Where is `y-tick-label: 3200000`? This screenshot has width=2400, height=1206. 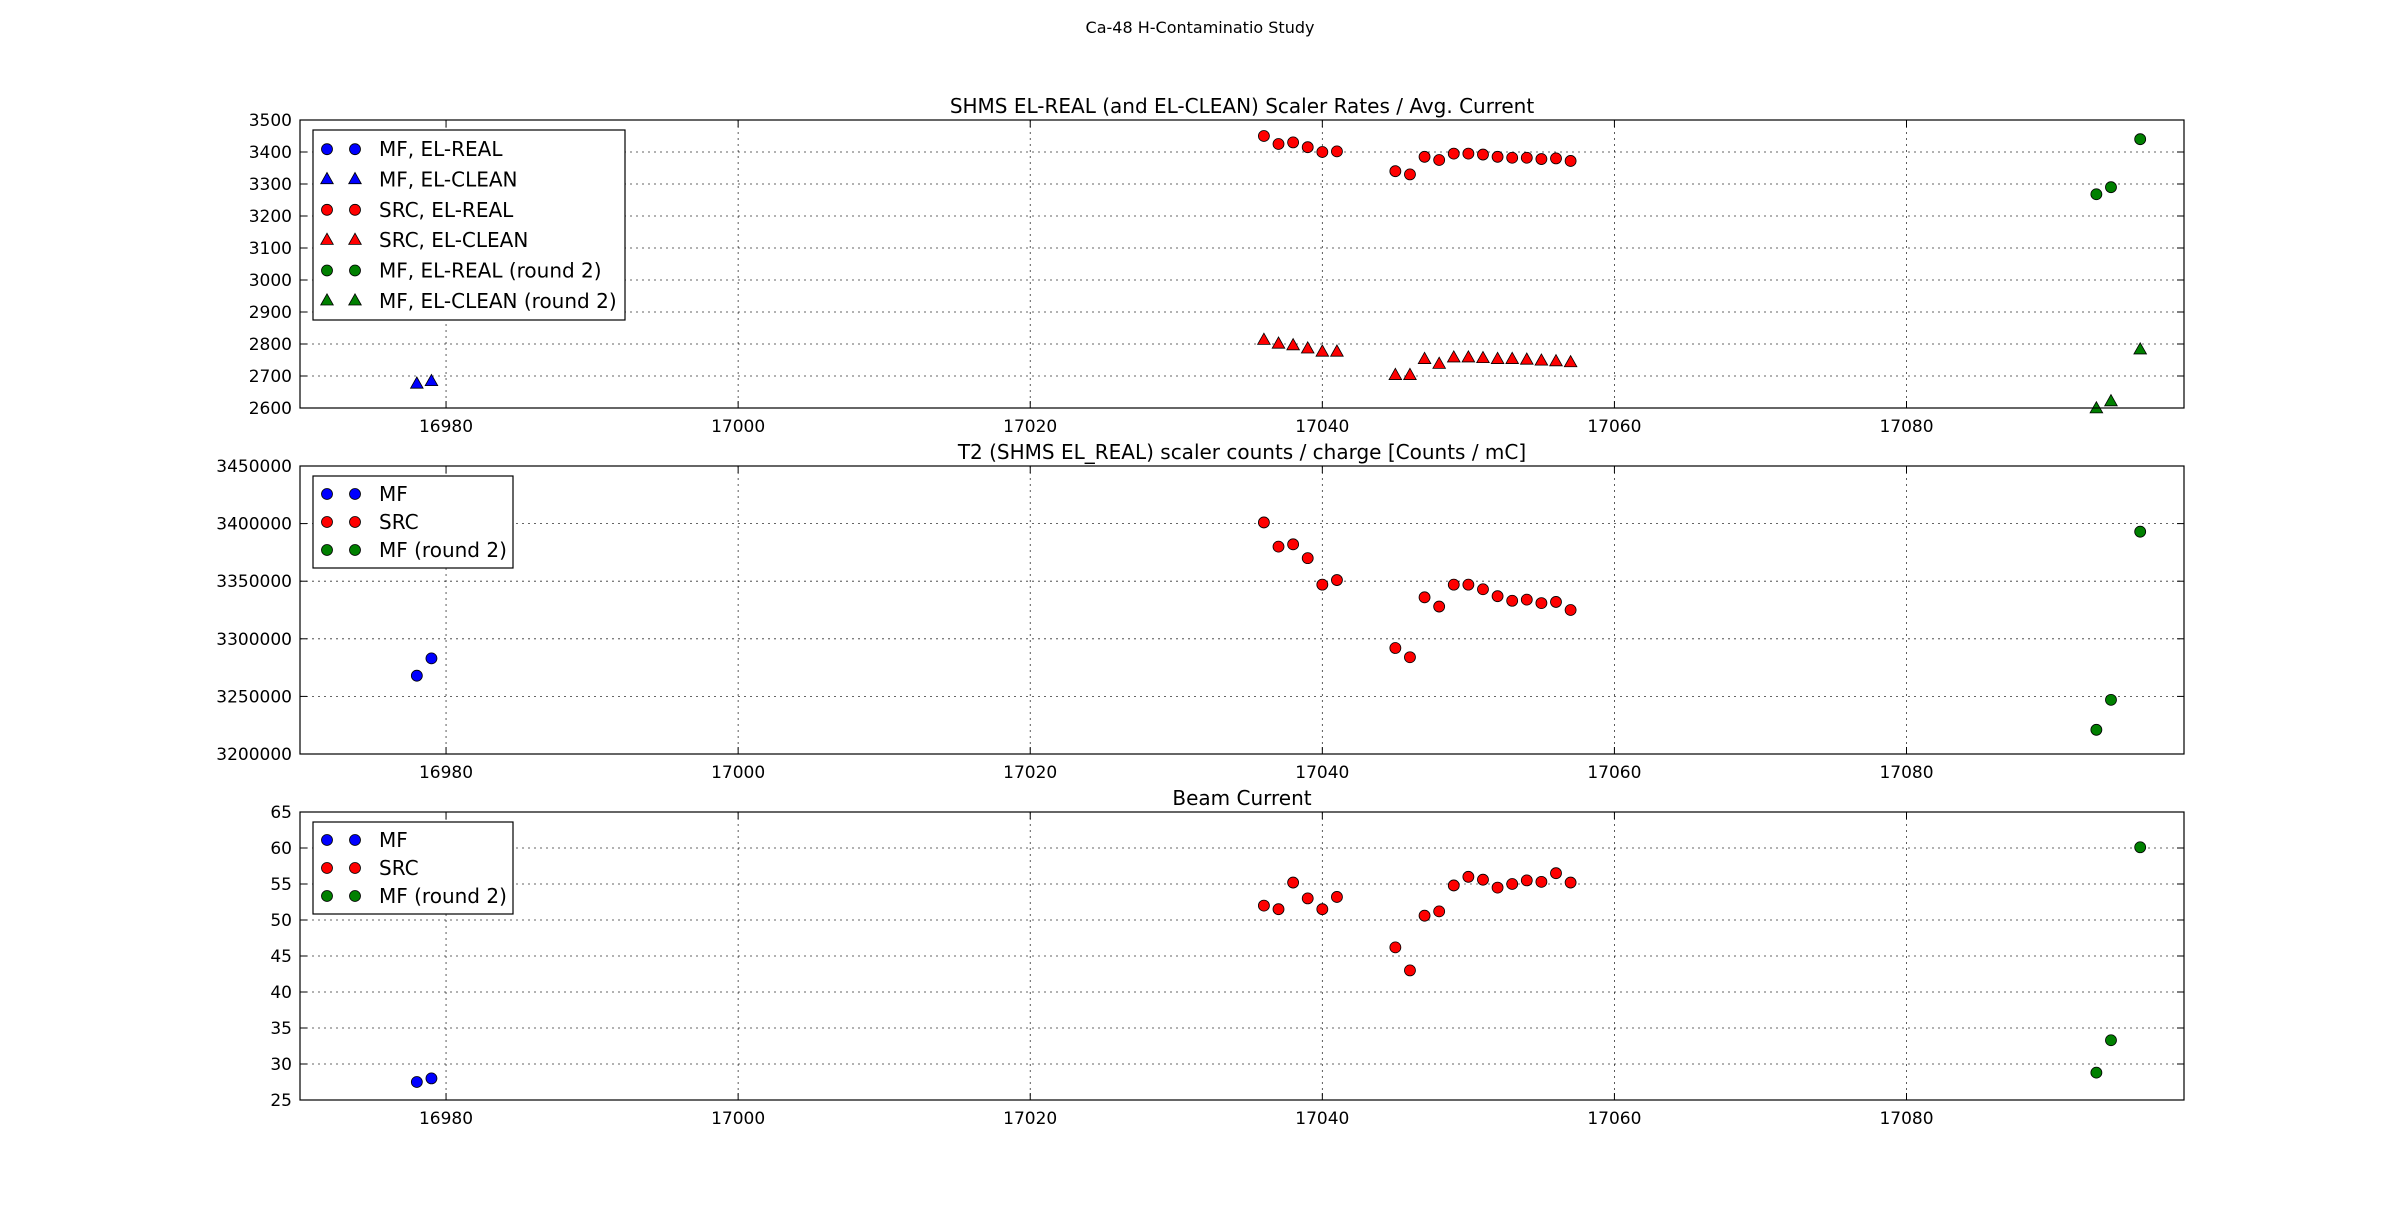
y-tick-label: 3200000 is located at coordinates (254, 755).